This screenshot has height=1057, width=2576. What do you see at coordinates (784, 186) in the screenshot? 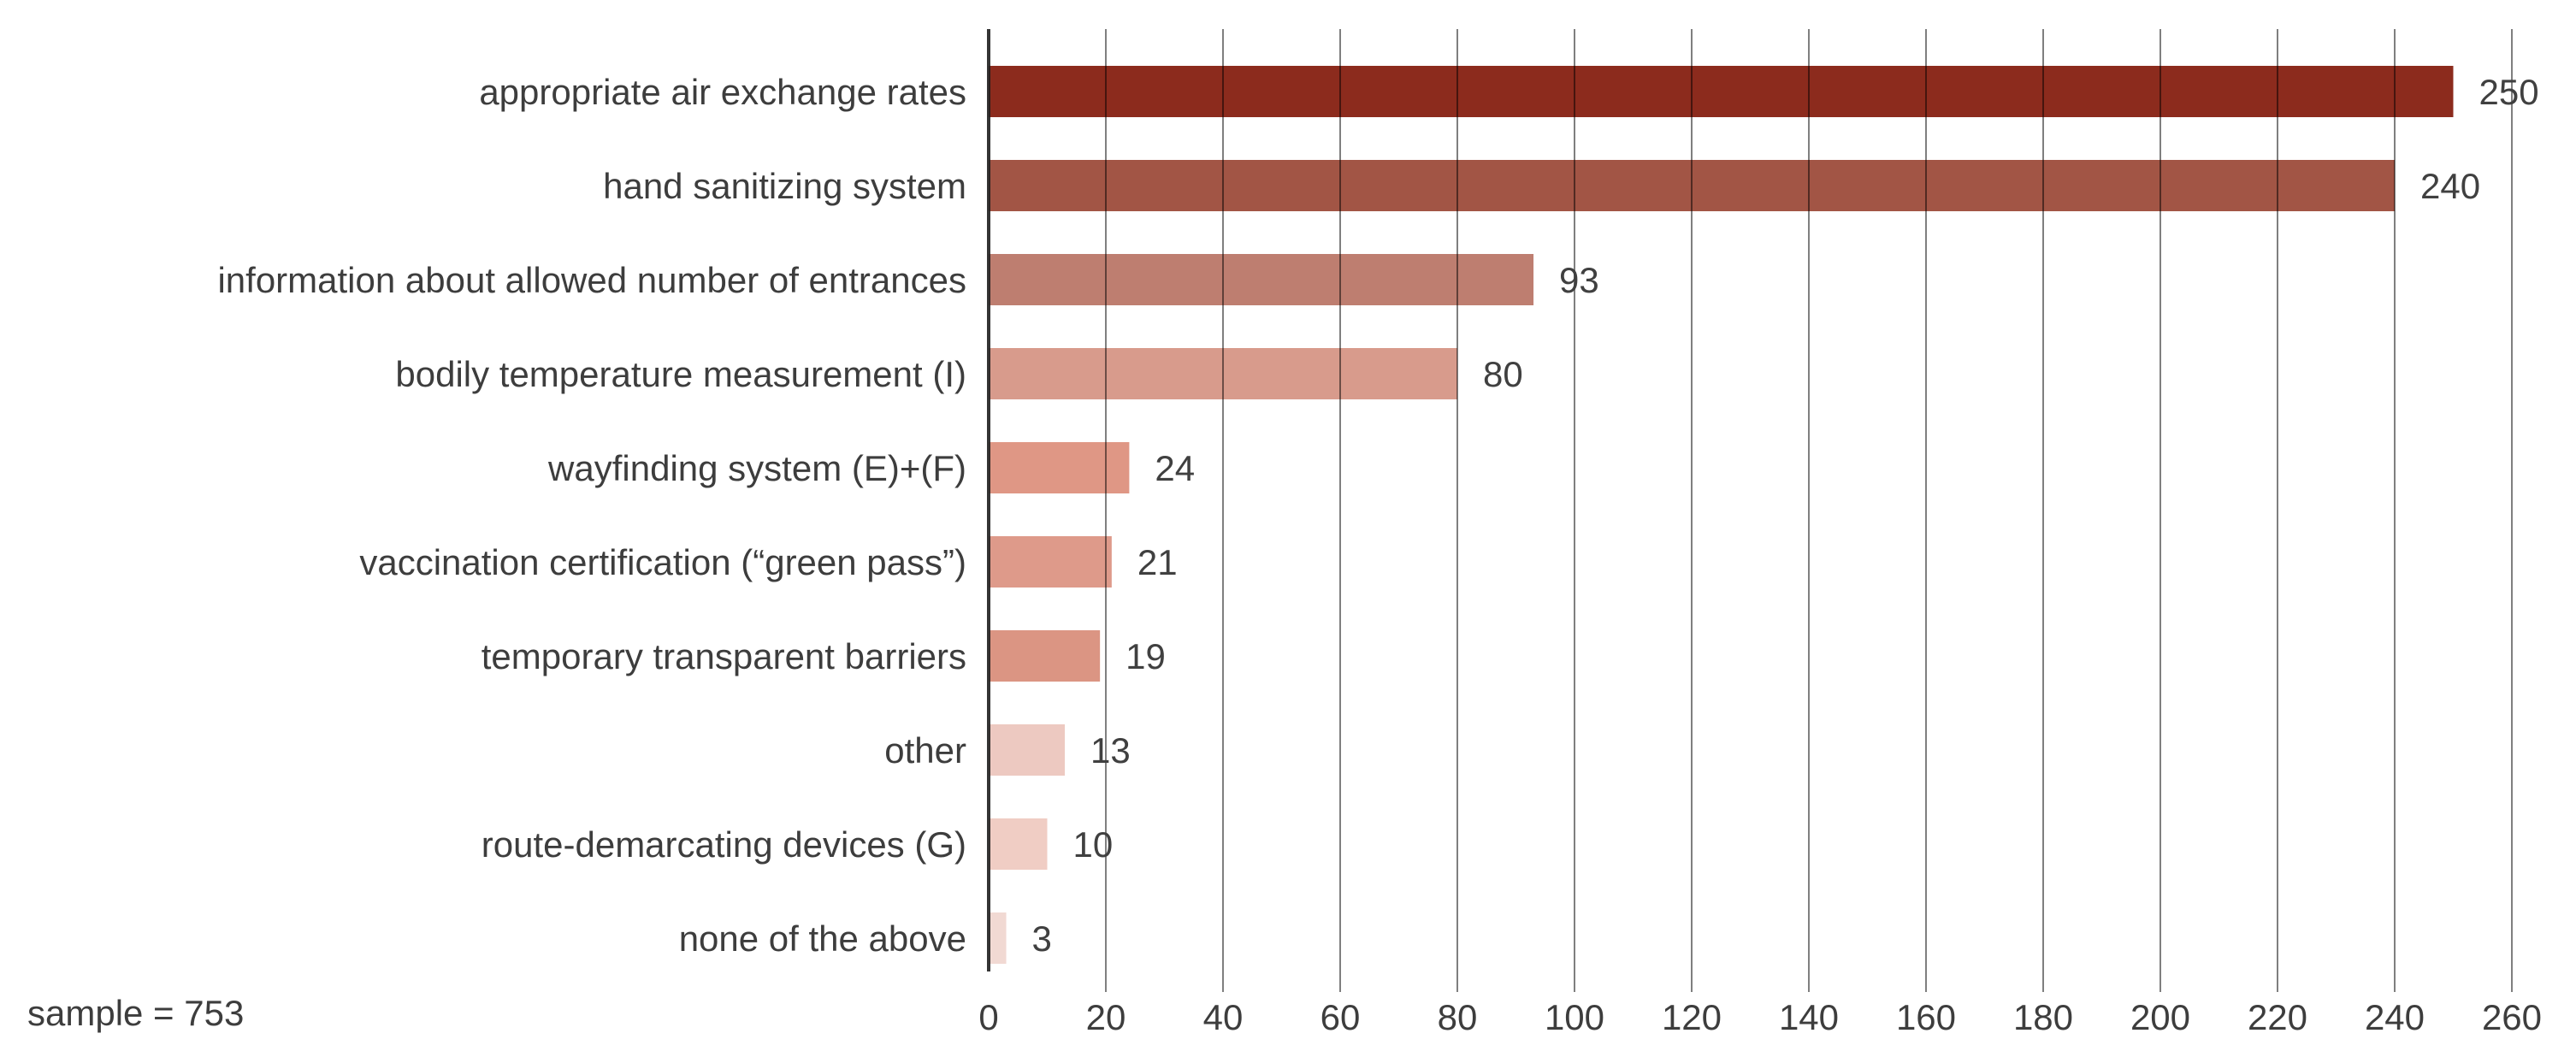
I see `category-label: hand sanitizing system` at bounding box center [784, 186].